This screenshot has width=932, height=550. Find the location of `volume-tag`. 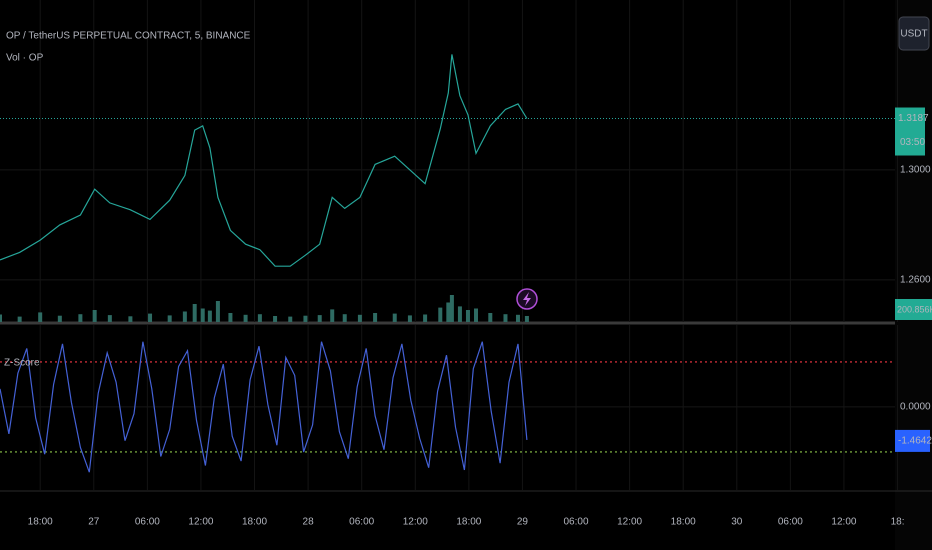

volume-tag is located at coordinates (913, 309).